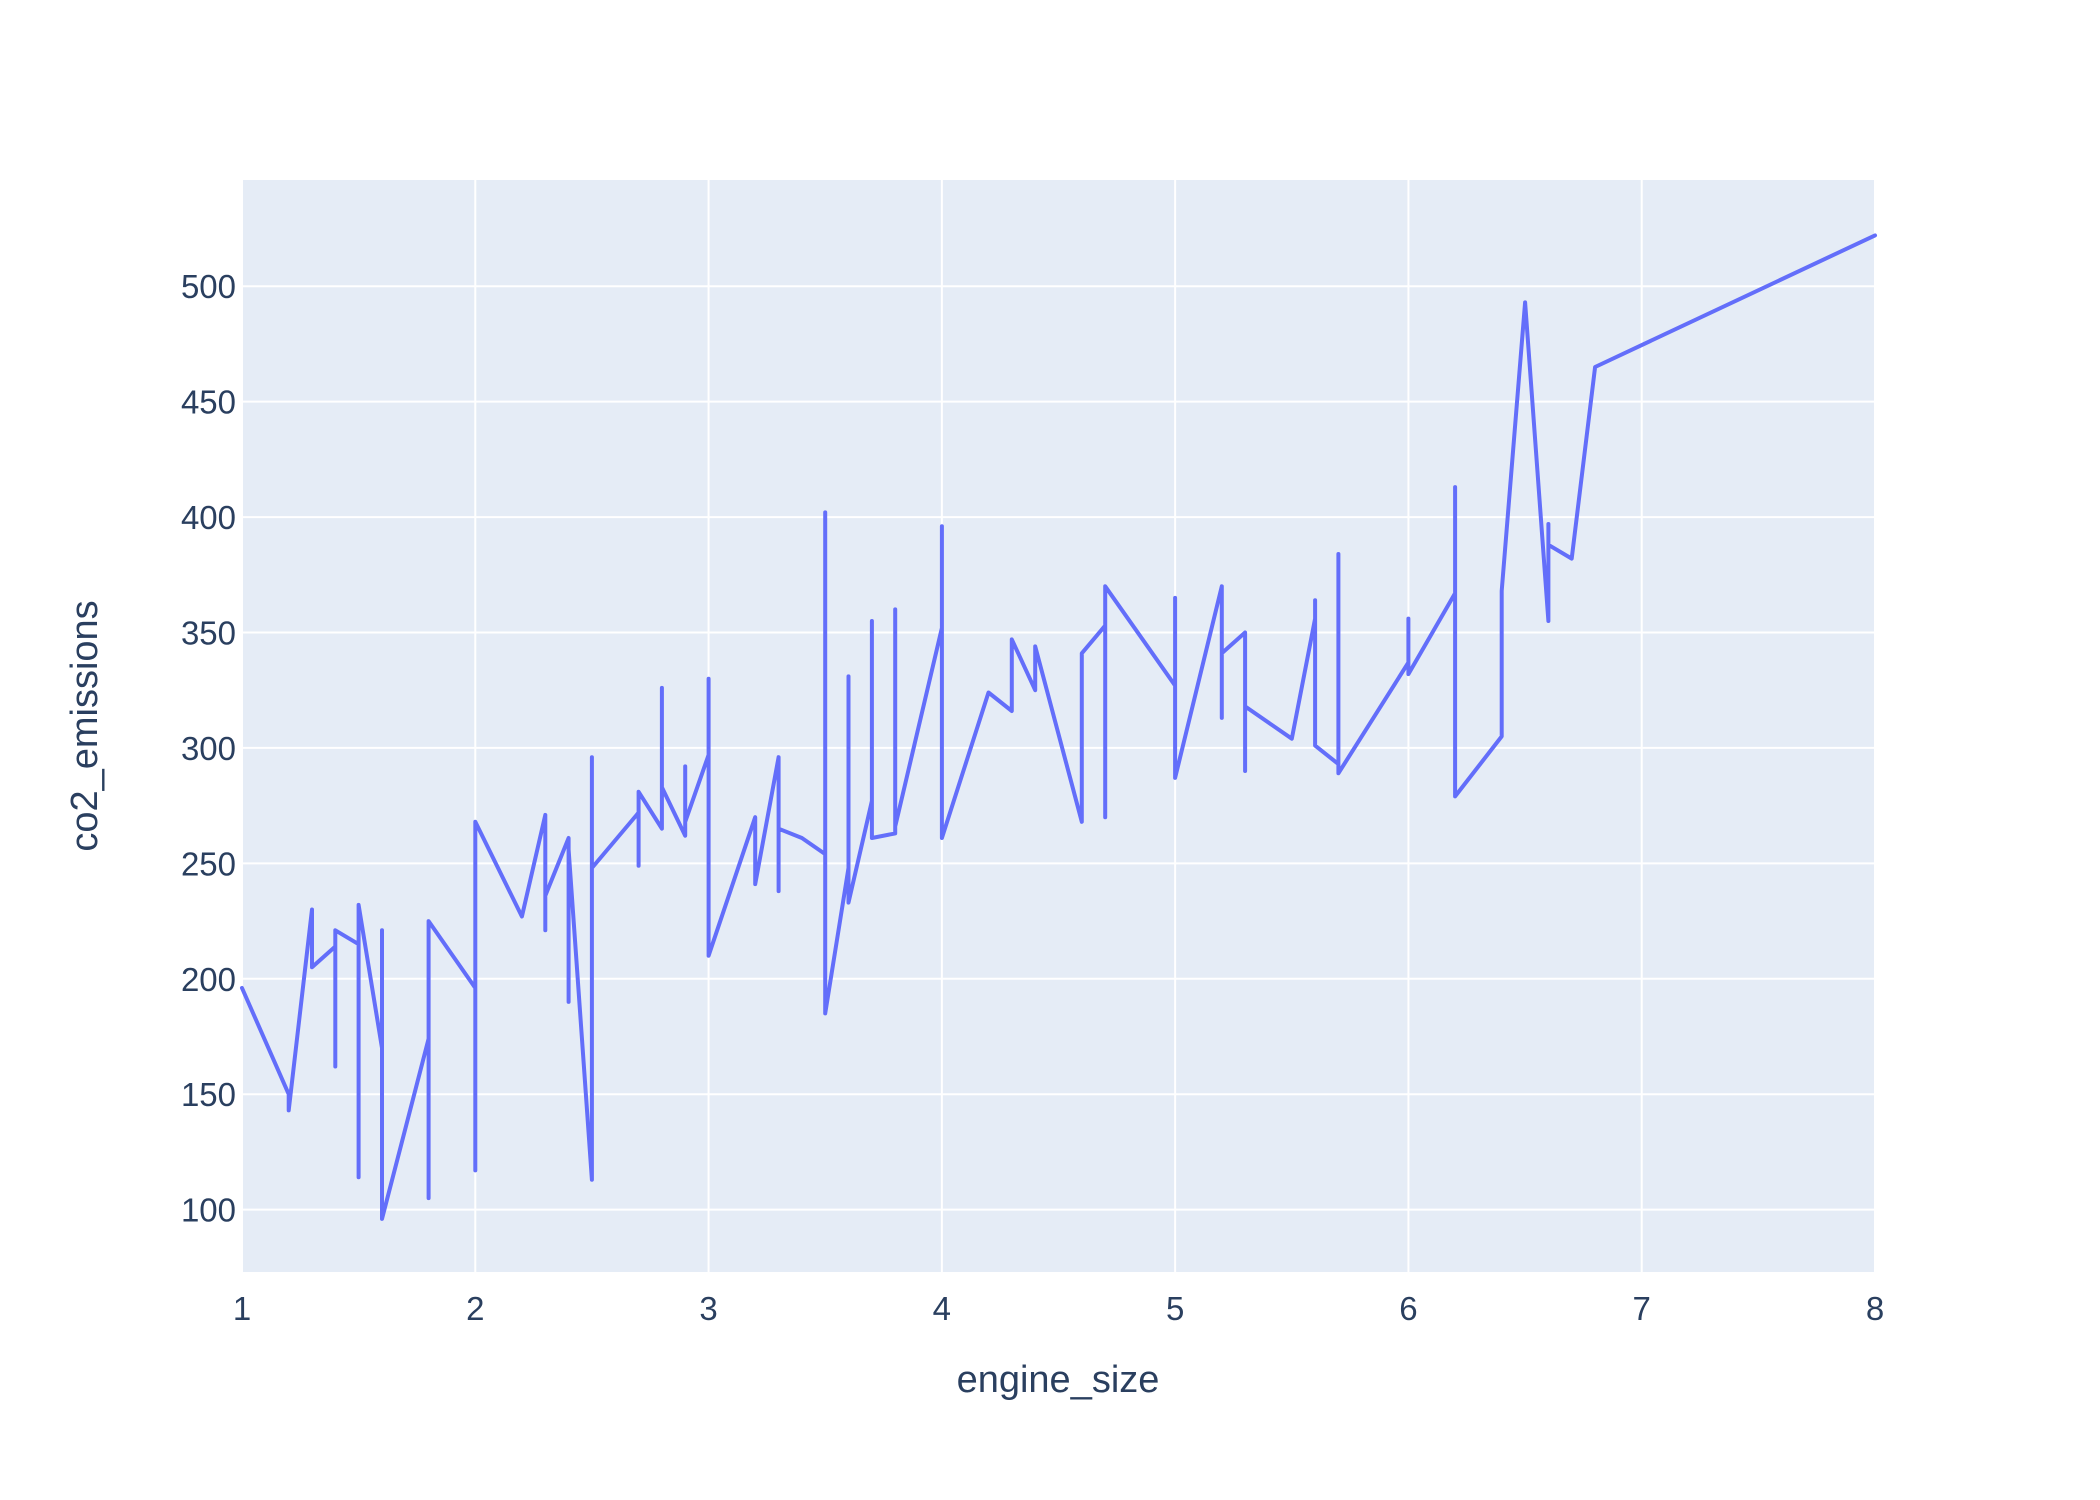 This screenshot has width=2100, height=1500. What do you see at coordinates (208, 863) in the screenshot?
I see `y-tick-label: 250` at bounding box center [208, 863].